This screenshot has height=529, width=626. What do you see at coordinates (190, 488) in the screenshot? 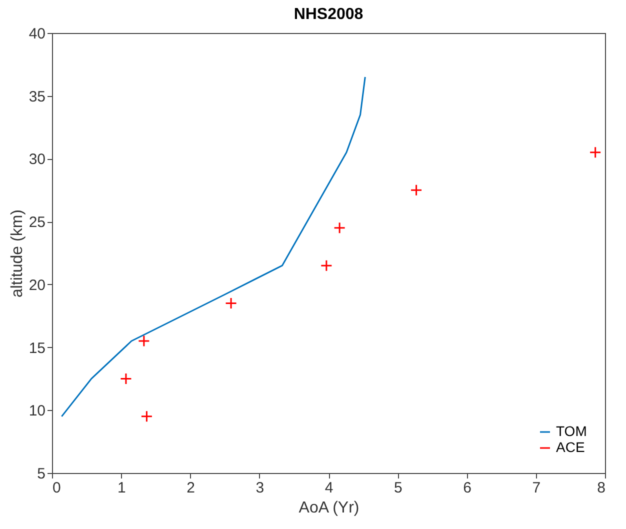
I see `x-tick-label: 2` at bounding box center [190, 488].